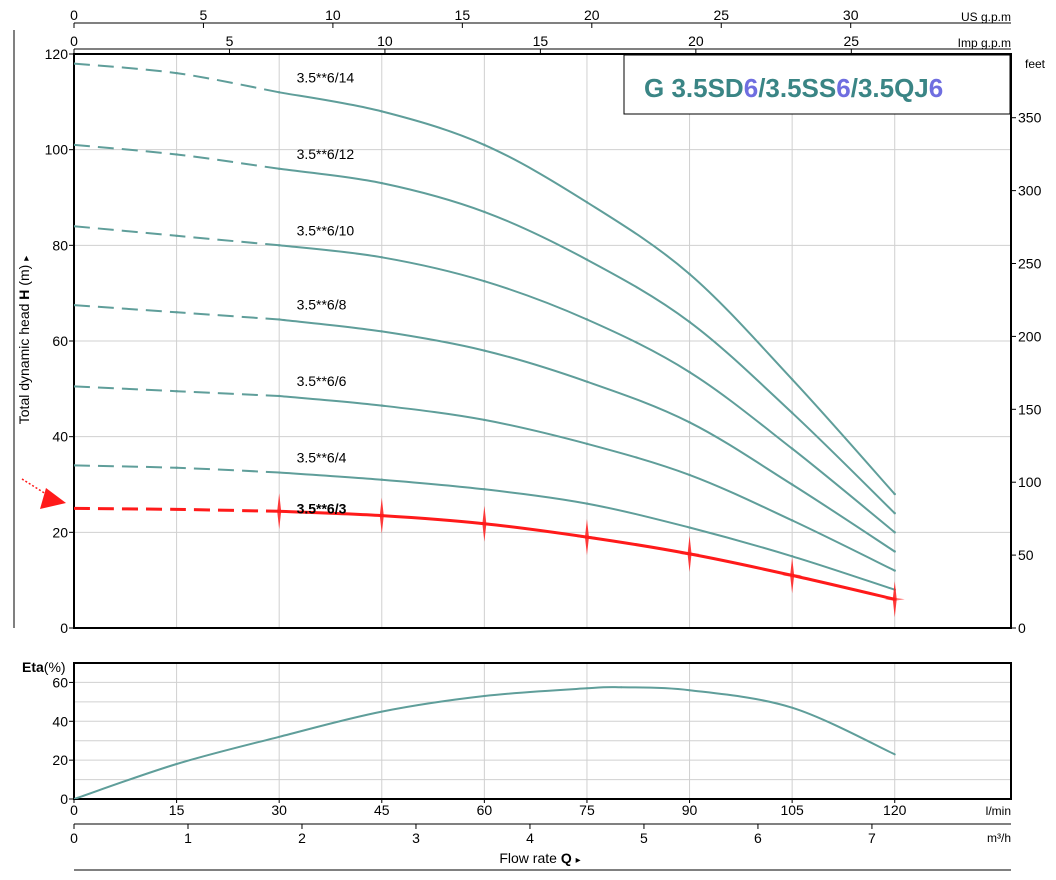 The image size is (1056, 880). I want to click on head-y-axis: 0 20 40 60 80 100 120, so click(59, 341).